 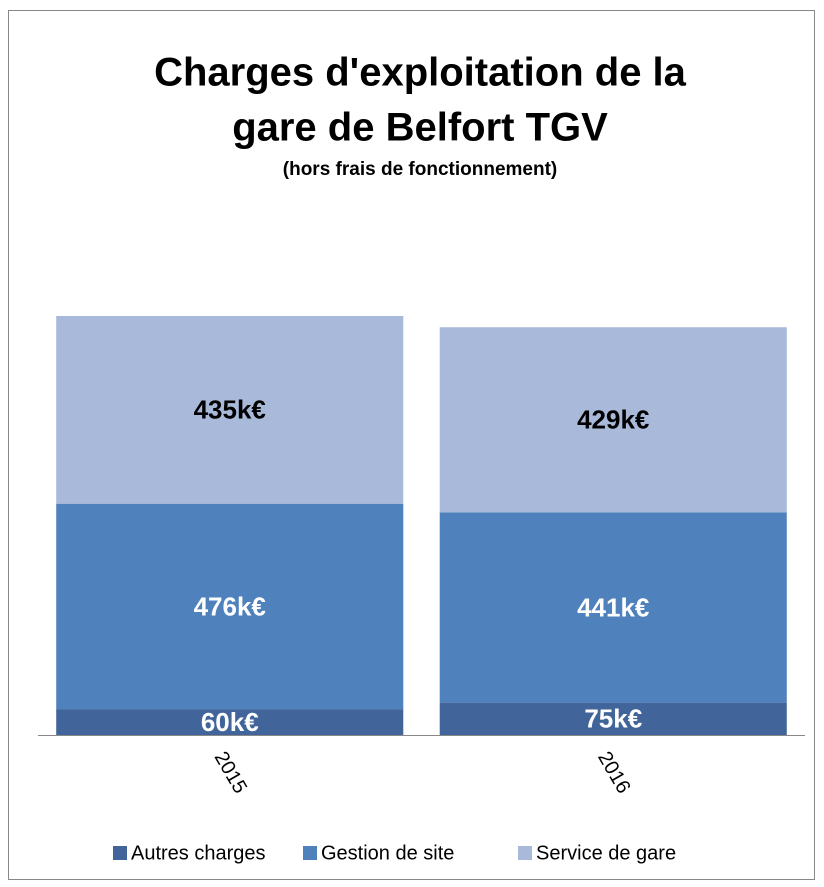 I want to click on value-label: 435k€, so click(x=230, y=410).